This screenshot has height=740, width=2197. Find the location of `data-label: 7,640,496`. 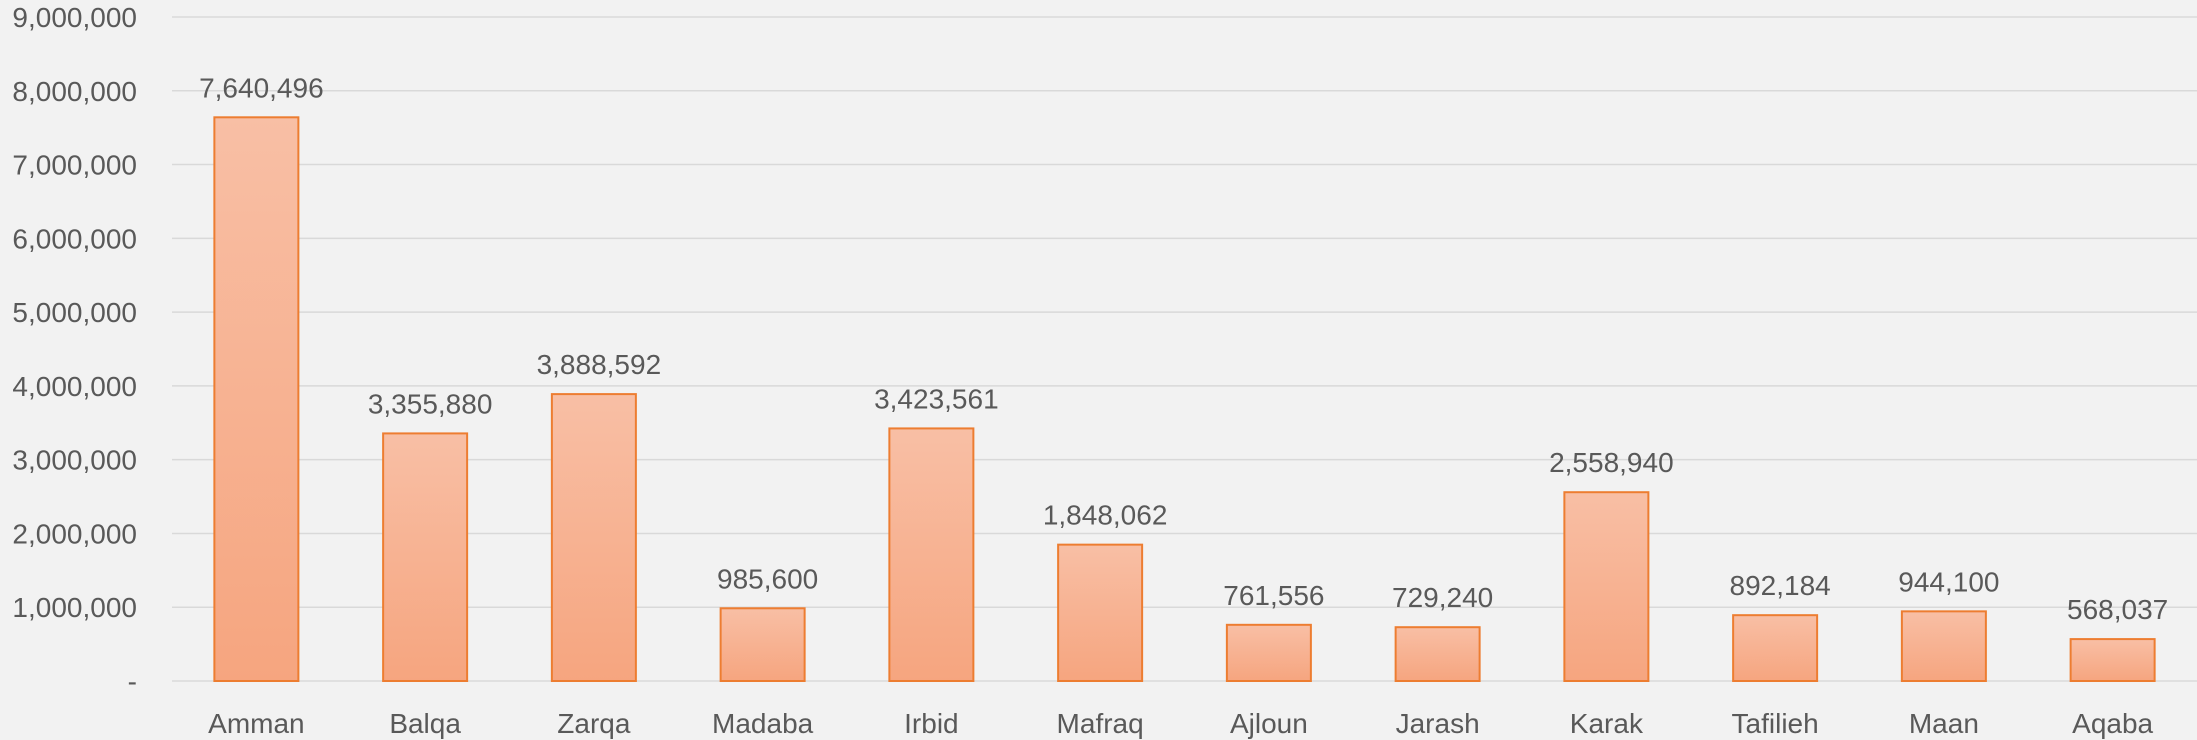

data-label: 7,640,496 is located at coordinates (261, 87).